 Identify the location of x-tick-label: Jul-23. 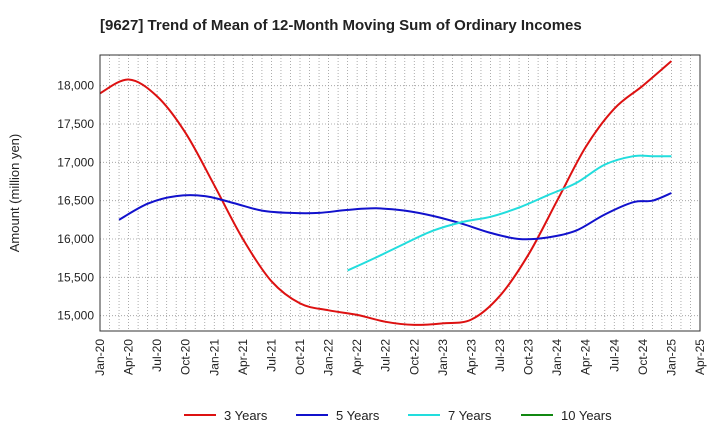
(500, 355).